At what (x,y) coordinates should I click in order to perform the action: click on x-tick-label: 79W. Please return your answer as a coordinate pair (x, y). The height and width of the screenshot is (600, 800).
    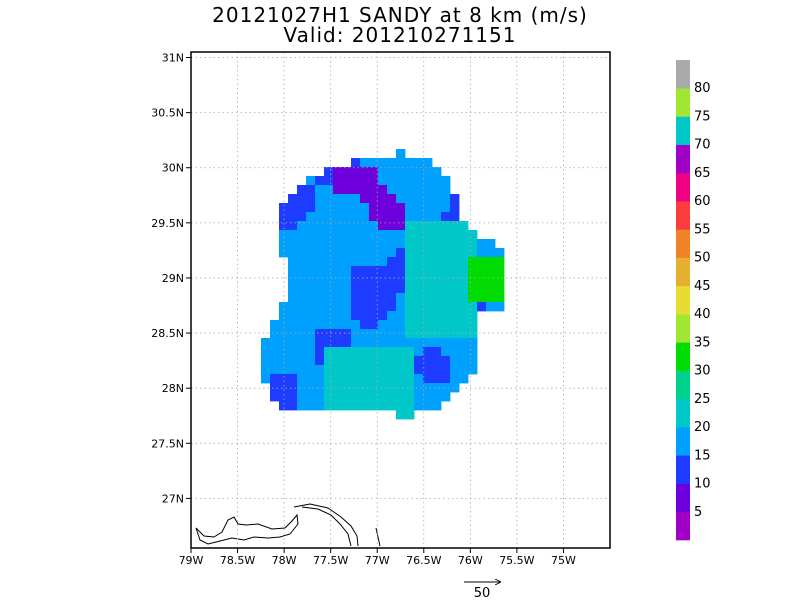
    Looking at the image, I should click on (191, 560).